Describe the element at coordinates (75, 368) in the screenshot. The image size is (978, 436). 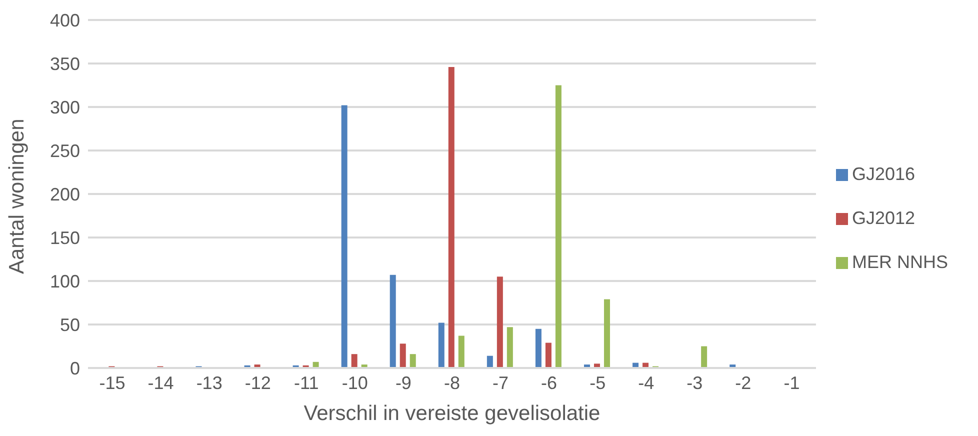
I see `y-tick-label: 0` at that location.